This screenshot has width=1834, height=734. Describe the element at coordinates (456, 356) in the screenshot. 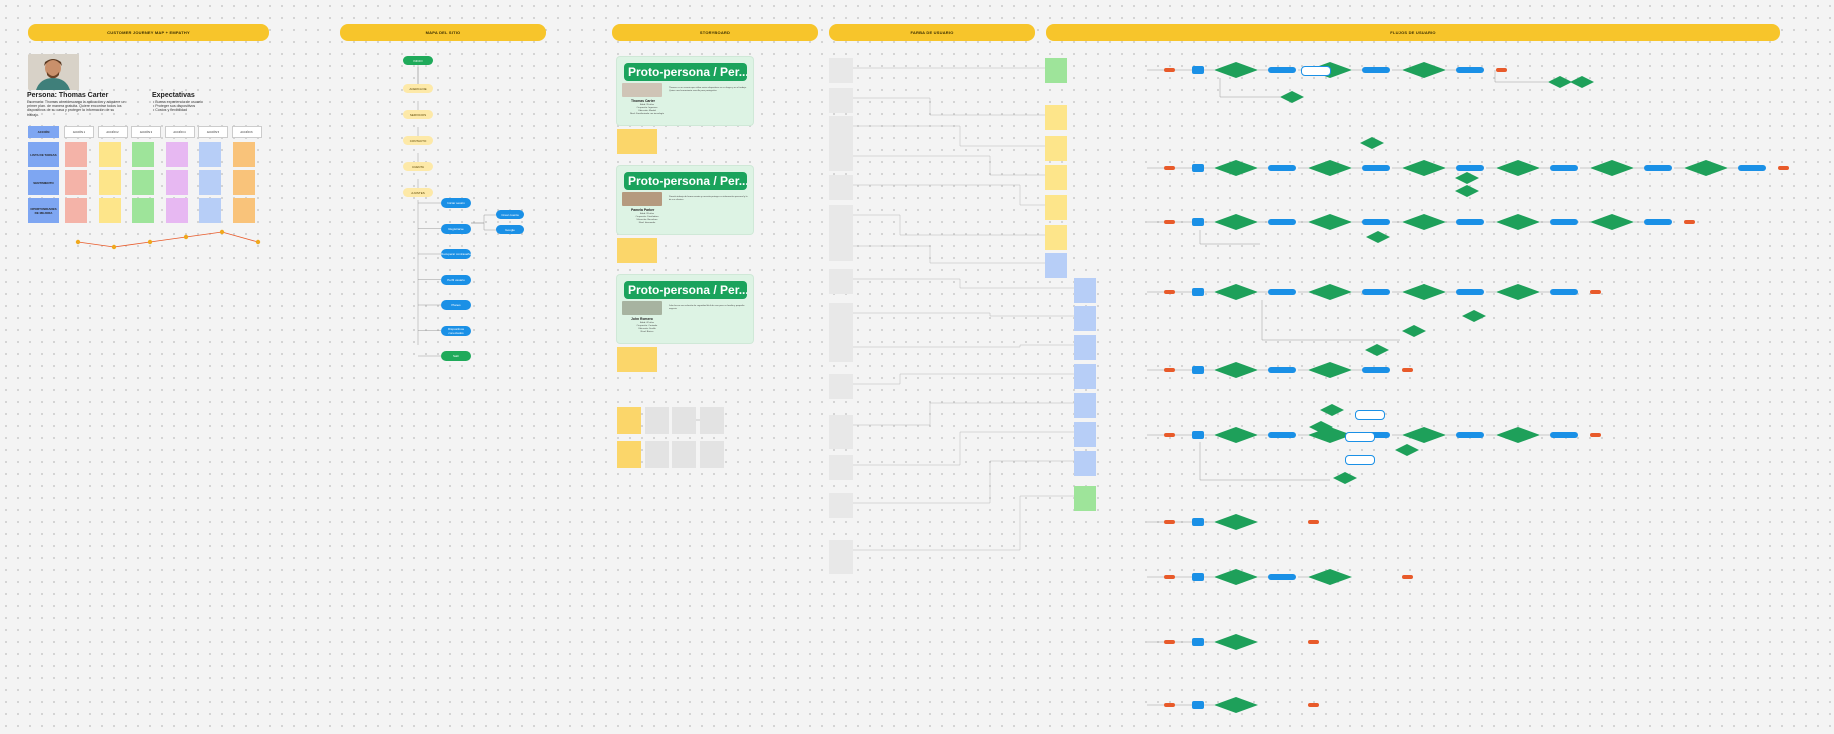

I see `sitemap-branch: Salir` at that location.